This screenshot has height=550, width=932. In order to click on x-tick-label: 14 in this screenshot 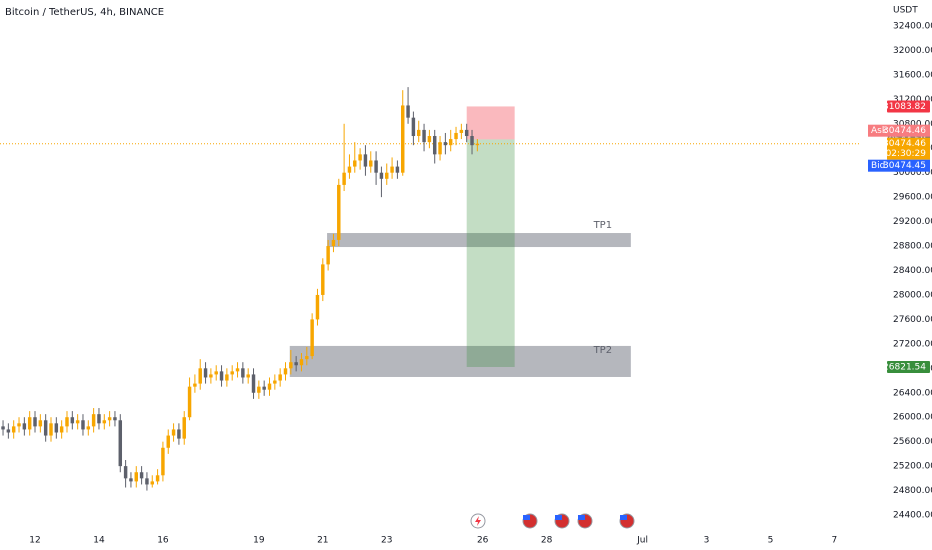, I will do `click(99, 541)`.